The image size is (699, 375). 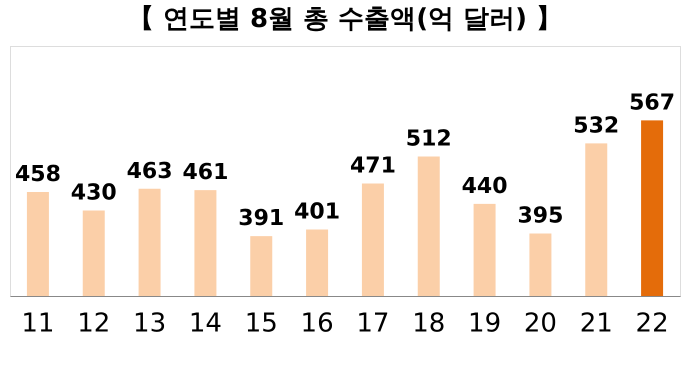 What do you see at coordinates (317, 212) in the screenshot?
I see `data-label: 401` at bounding box center [317, 212].